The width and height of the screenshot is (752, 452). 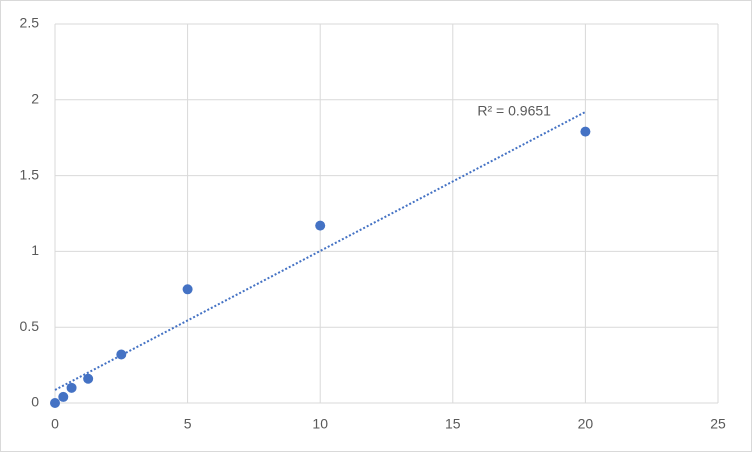 I want to click on x-tick-label: 25, so click(x=718, y=424).